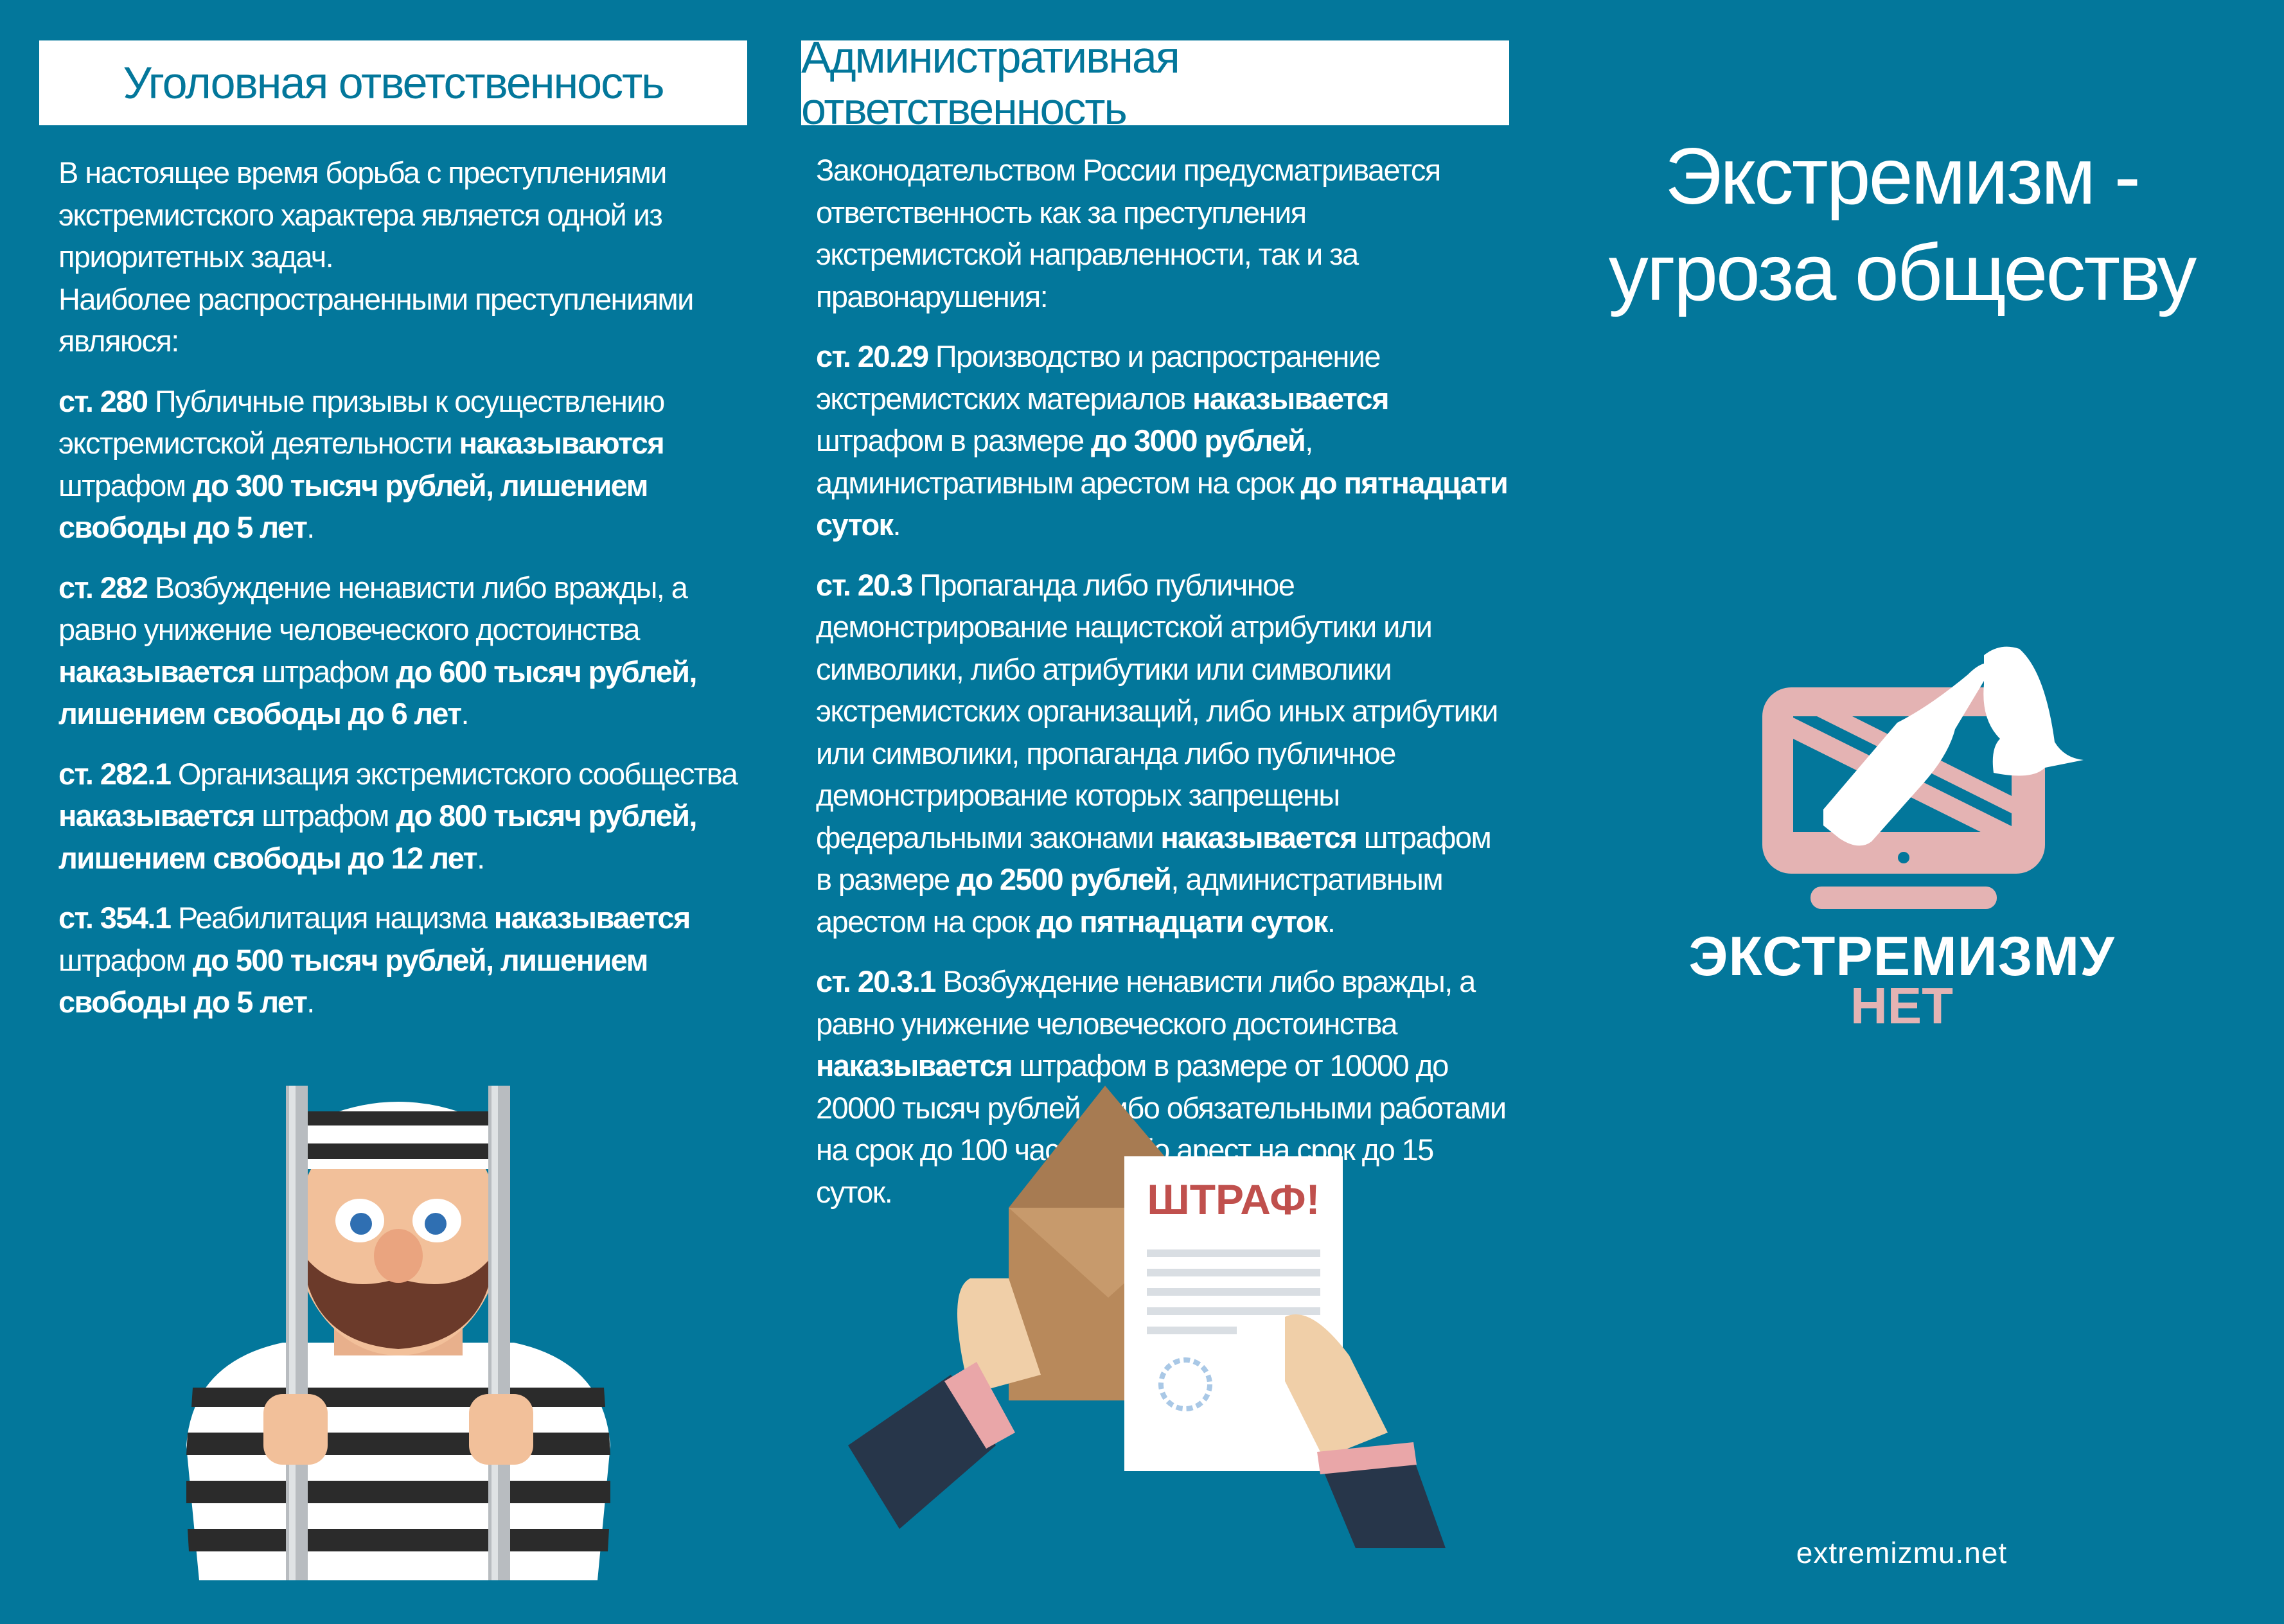  I want to click on tv-molotov-ban-logo-icon, so click(1923, 777).